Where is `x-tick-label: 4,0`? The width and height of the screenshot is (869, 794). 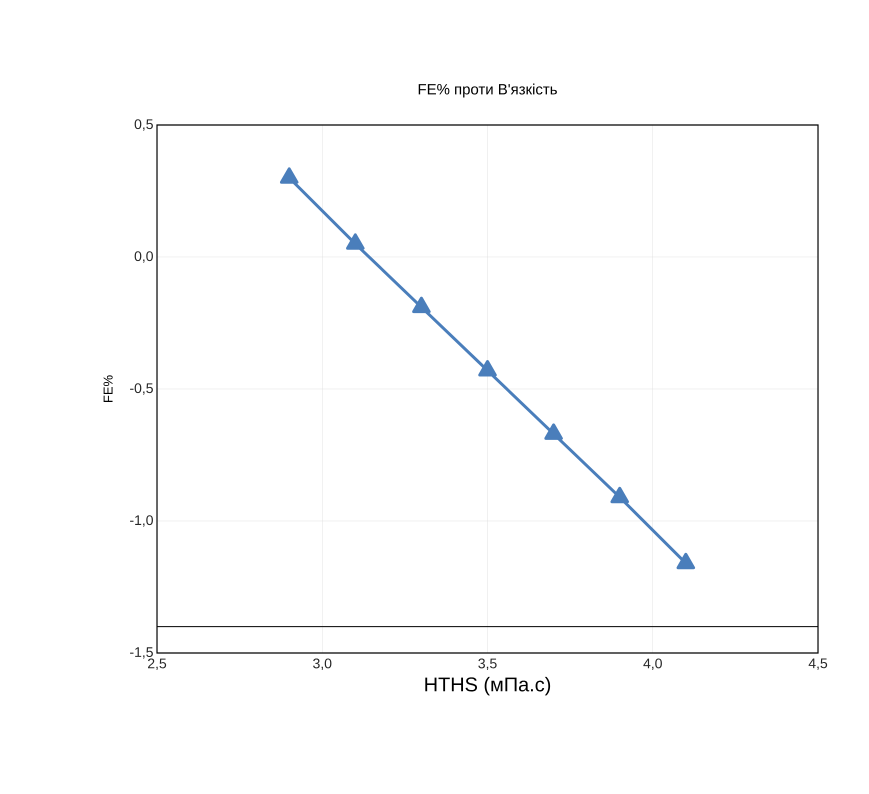 x-tick-label: 4,0 is located at coordinates (652, 664).